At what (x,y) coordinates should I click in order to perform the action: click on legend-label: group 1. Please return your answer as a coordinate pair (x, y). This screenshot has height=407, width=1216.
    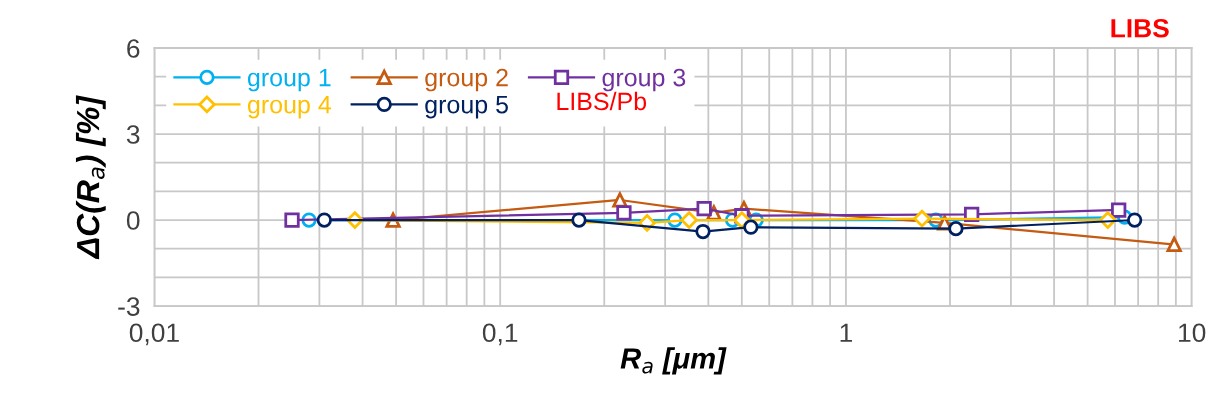
    Looking at the image, I should click on (289, 80).